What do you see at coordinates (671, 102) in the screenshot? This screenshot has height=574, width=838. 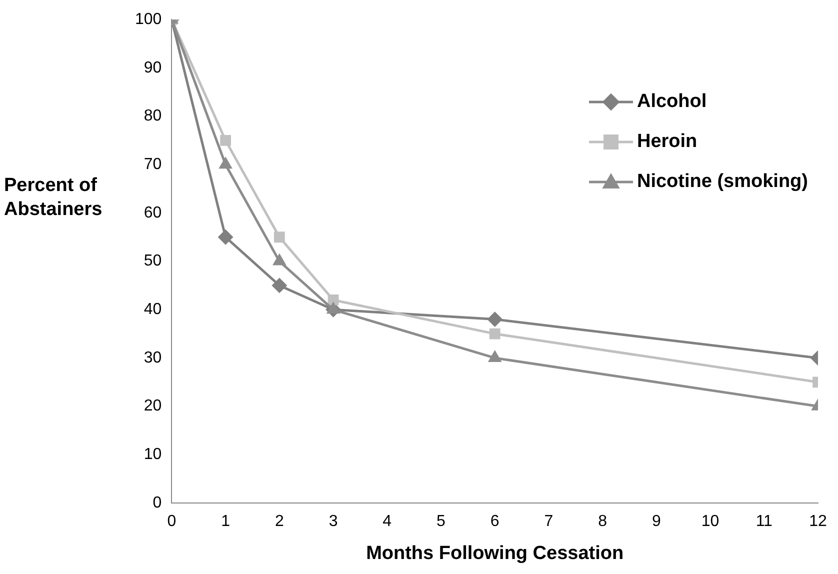 I see `legend-label: Alcohol` at bounding box center [671, 102].